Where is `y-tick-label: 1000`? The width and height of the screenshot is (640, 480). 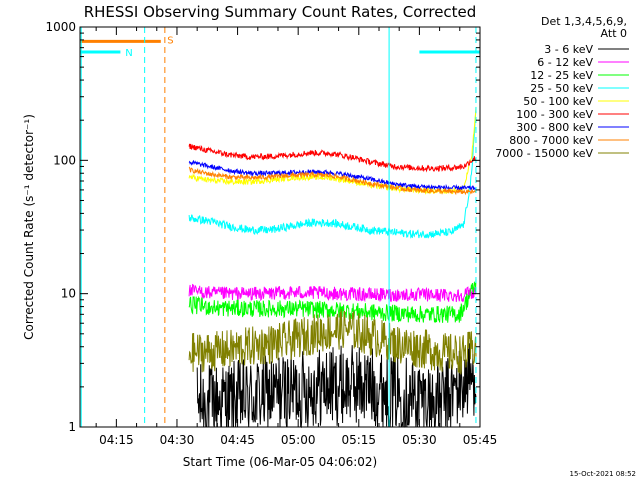
y-tick-label: 1000 is located at coordinates (60, 27).